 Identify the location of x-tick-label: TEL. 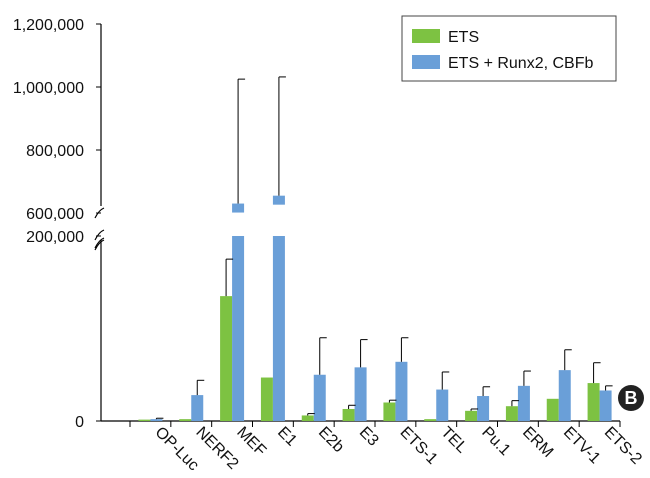
(453, 440).